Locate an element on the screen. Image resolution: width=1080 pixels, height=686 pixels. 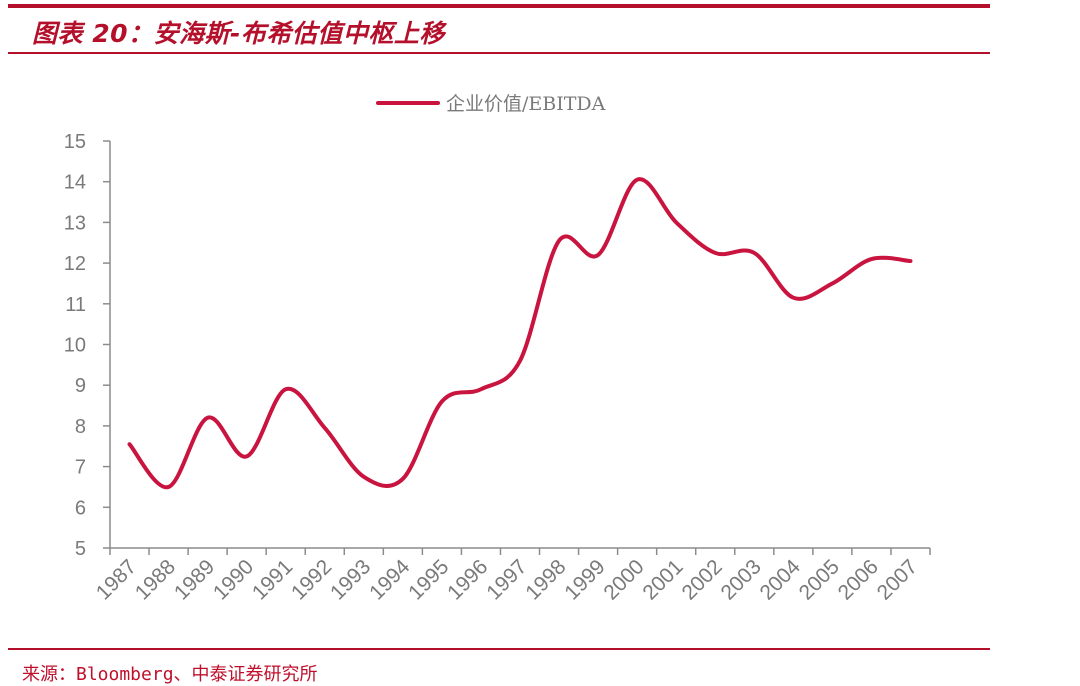
x-tick-label: 2007 is located at coordinates (897, 579).